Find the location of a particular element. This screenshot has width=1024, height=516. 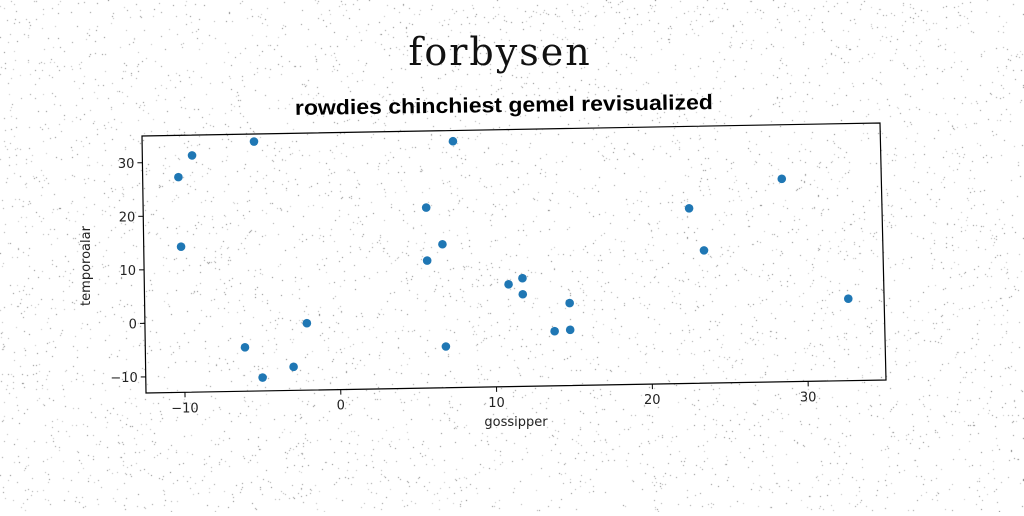

x-tick-label: 0 is located at coordinates (341, 406).